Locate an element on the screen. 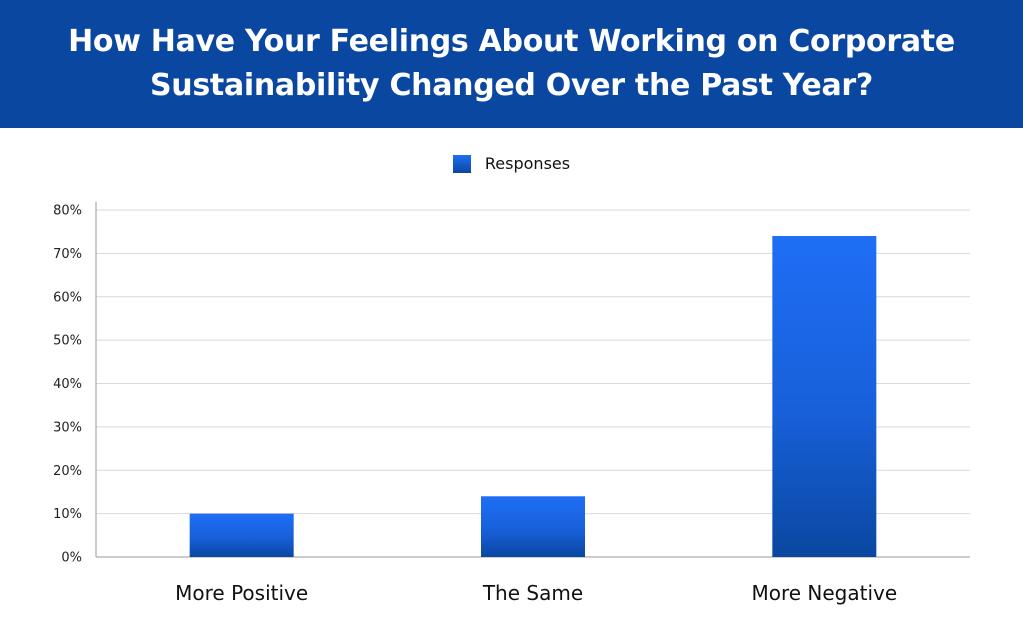  y-tick-labels: 0% 10% 20% 30% 40% 50% 60% 70% 80% is located at coordinates (67, 385).